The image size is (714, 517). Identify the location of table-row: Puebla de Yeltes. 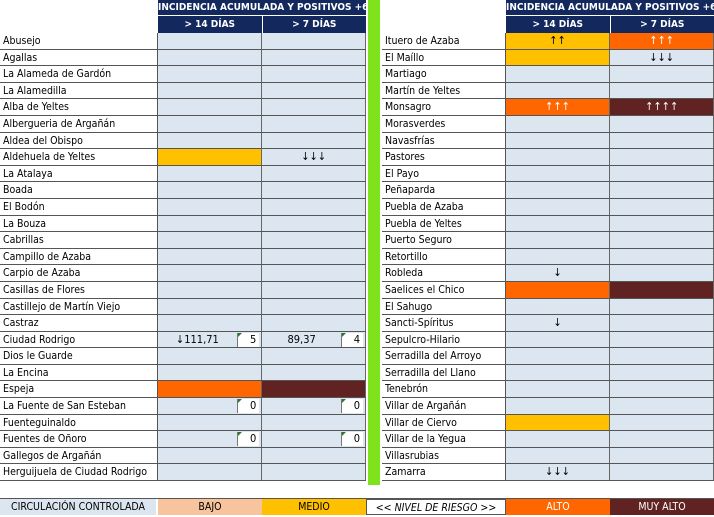
(548, 224).